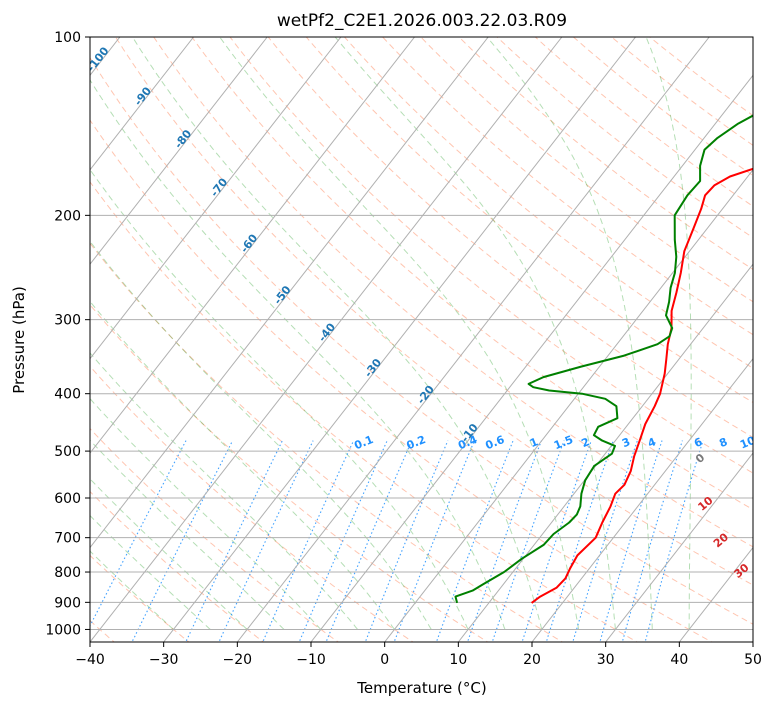 The image size is (775, 708). I want to click on mixing-ratio-label: 10, so click(747, 443).